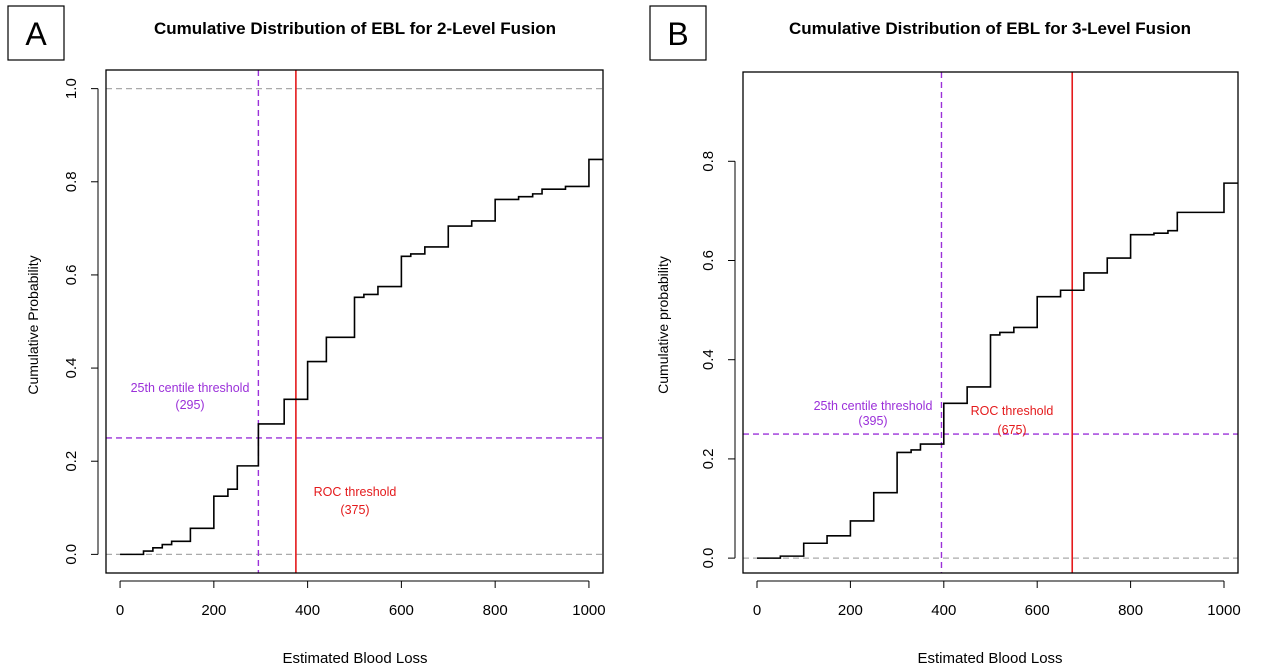  I want to click on panel-a-roc-label: ROC threshold, so click(355, 492).